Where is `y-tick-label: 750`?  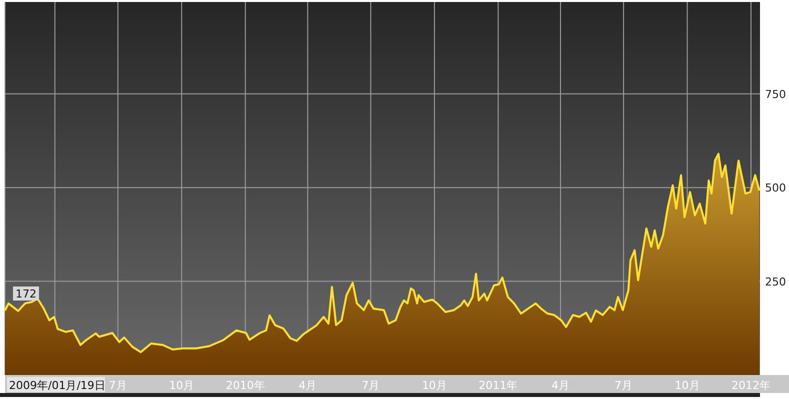 y-tick-label: 750 is located at coordinates (775, 94).